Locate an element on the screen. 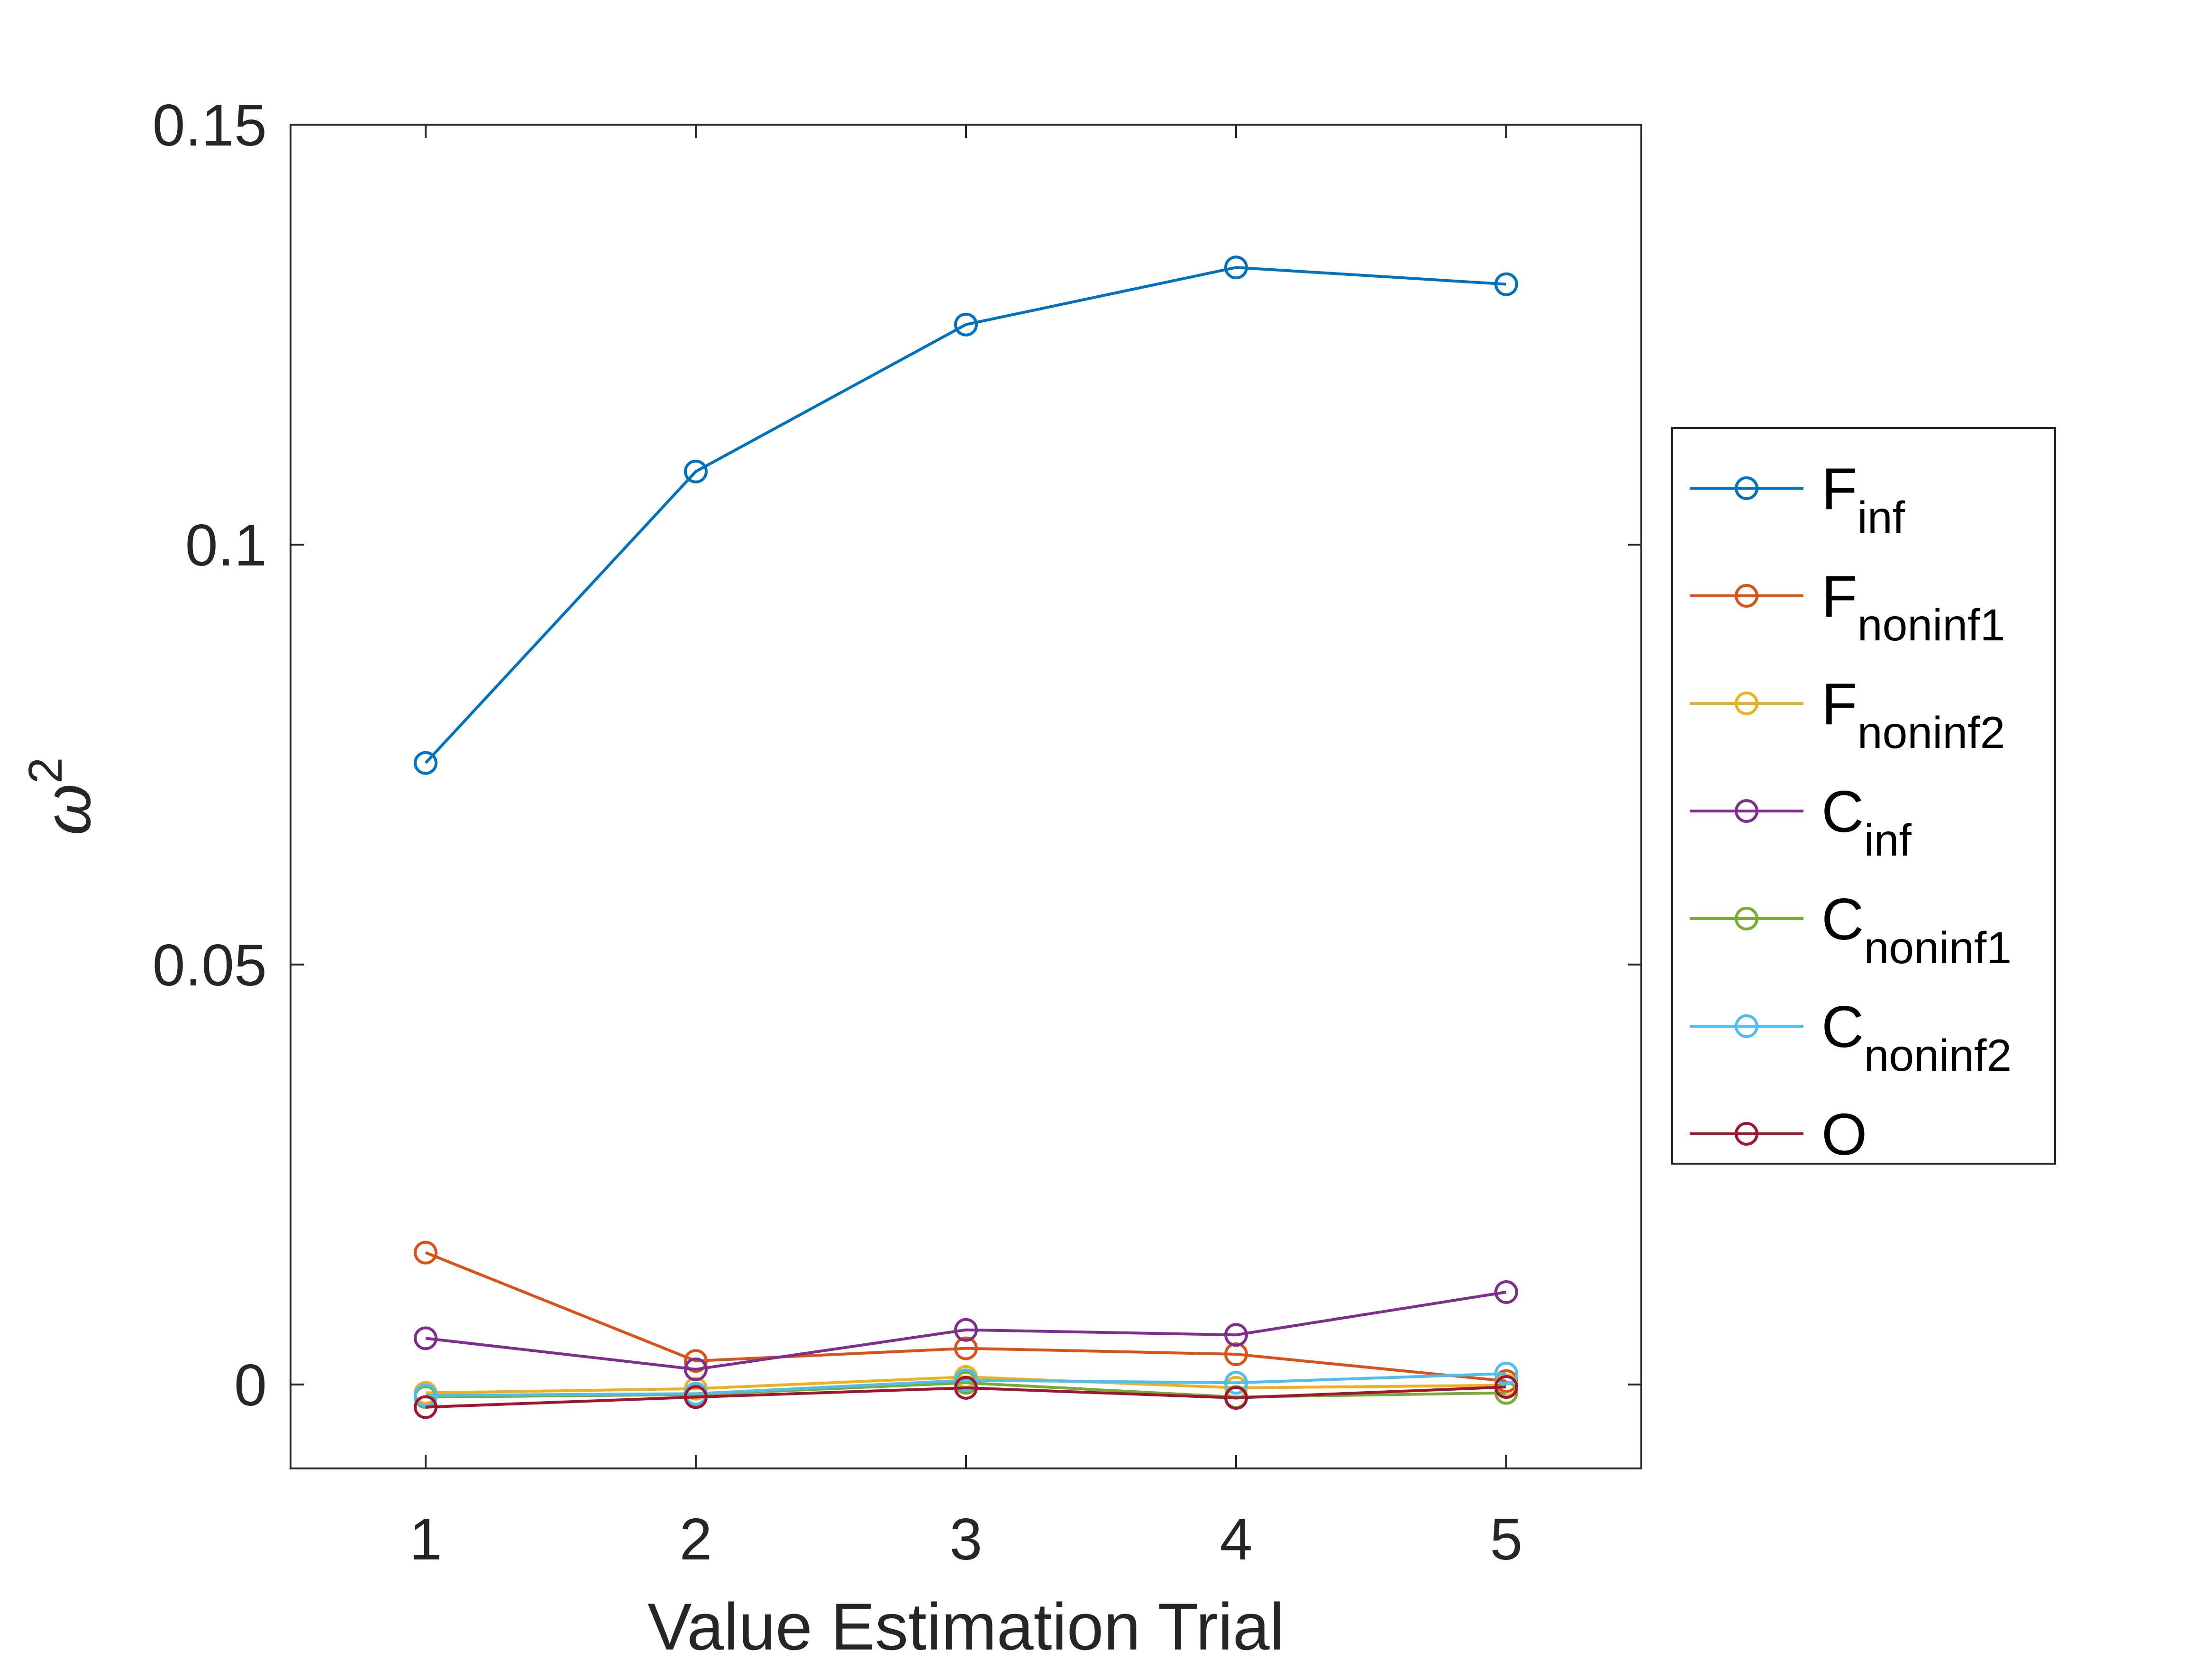 The width and height of the screenshot is (2212, 1659). y-axis-label: ω2 is located at coordinates (61, 796).